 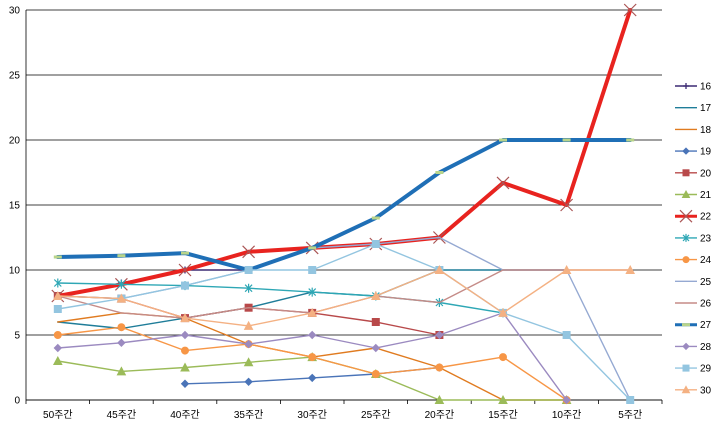 I want to click on legend-label: 19, so click(x=706, y=152).